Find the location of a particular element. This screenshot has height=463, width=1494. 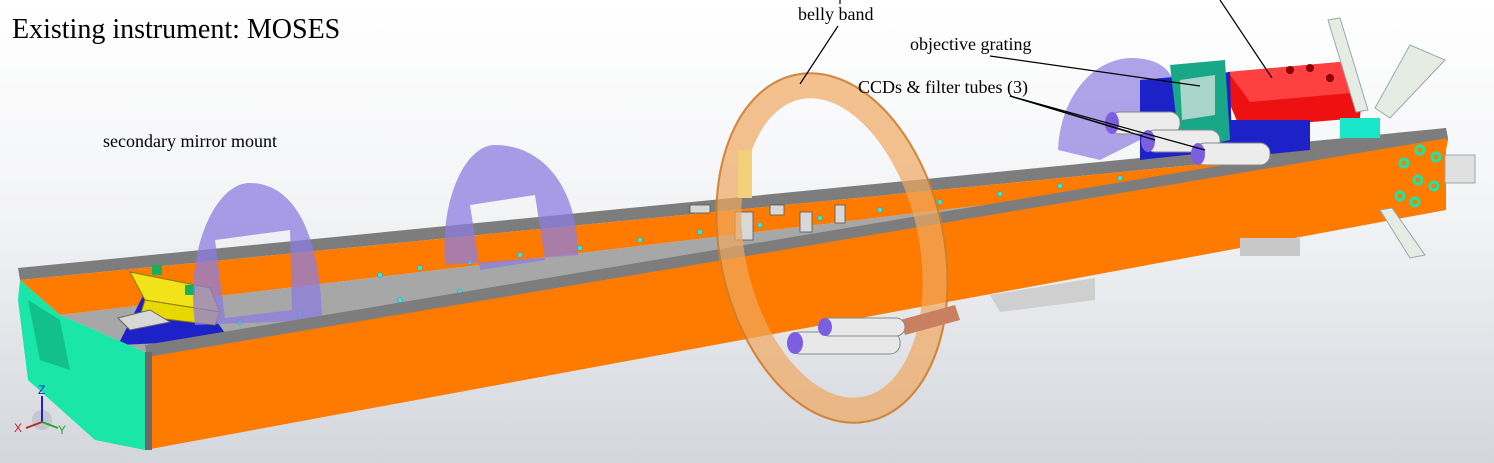

rail-end-holes is located at coordinates (1418, 176).